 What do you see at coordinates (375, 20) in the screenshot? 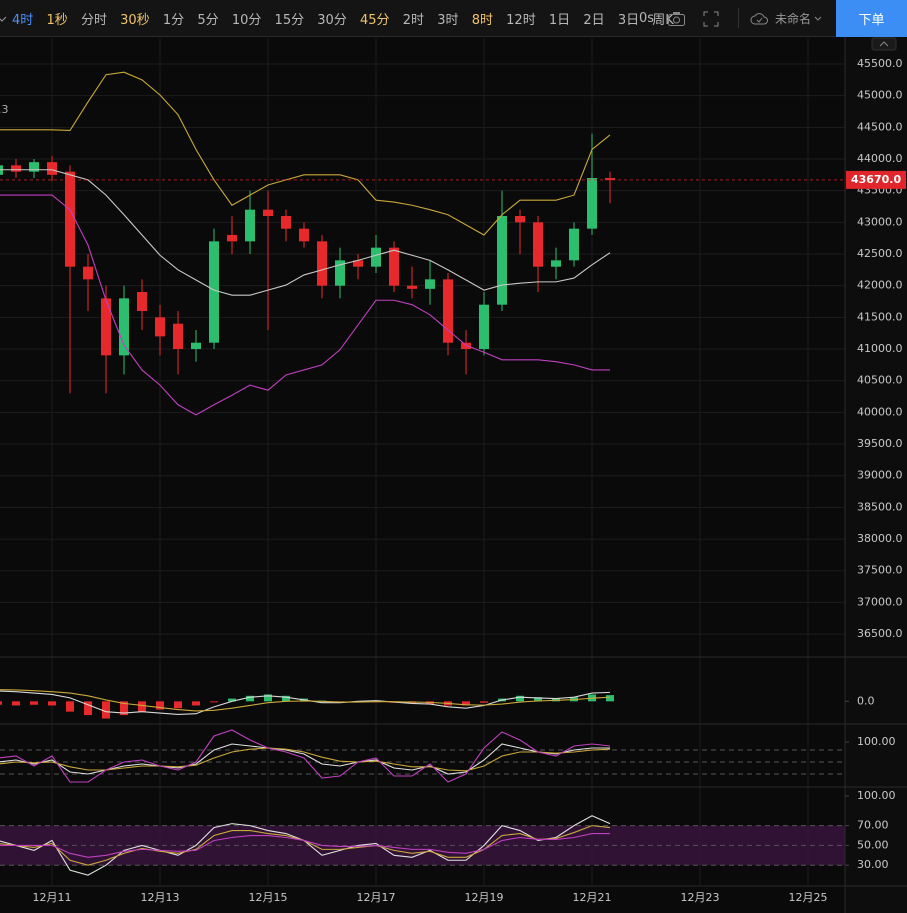
I see `interval-option: 45分` at bounding box center [375, 20].